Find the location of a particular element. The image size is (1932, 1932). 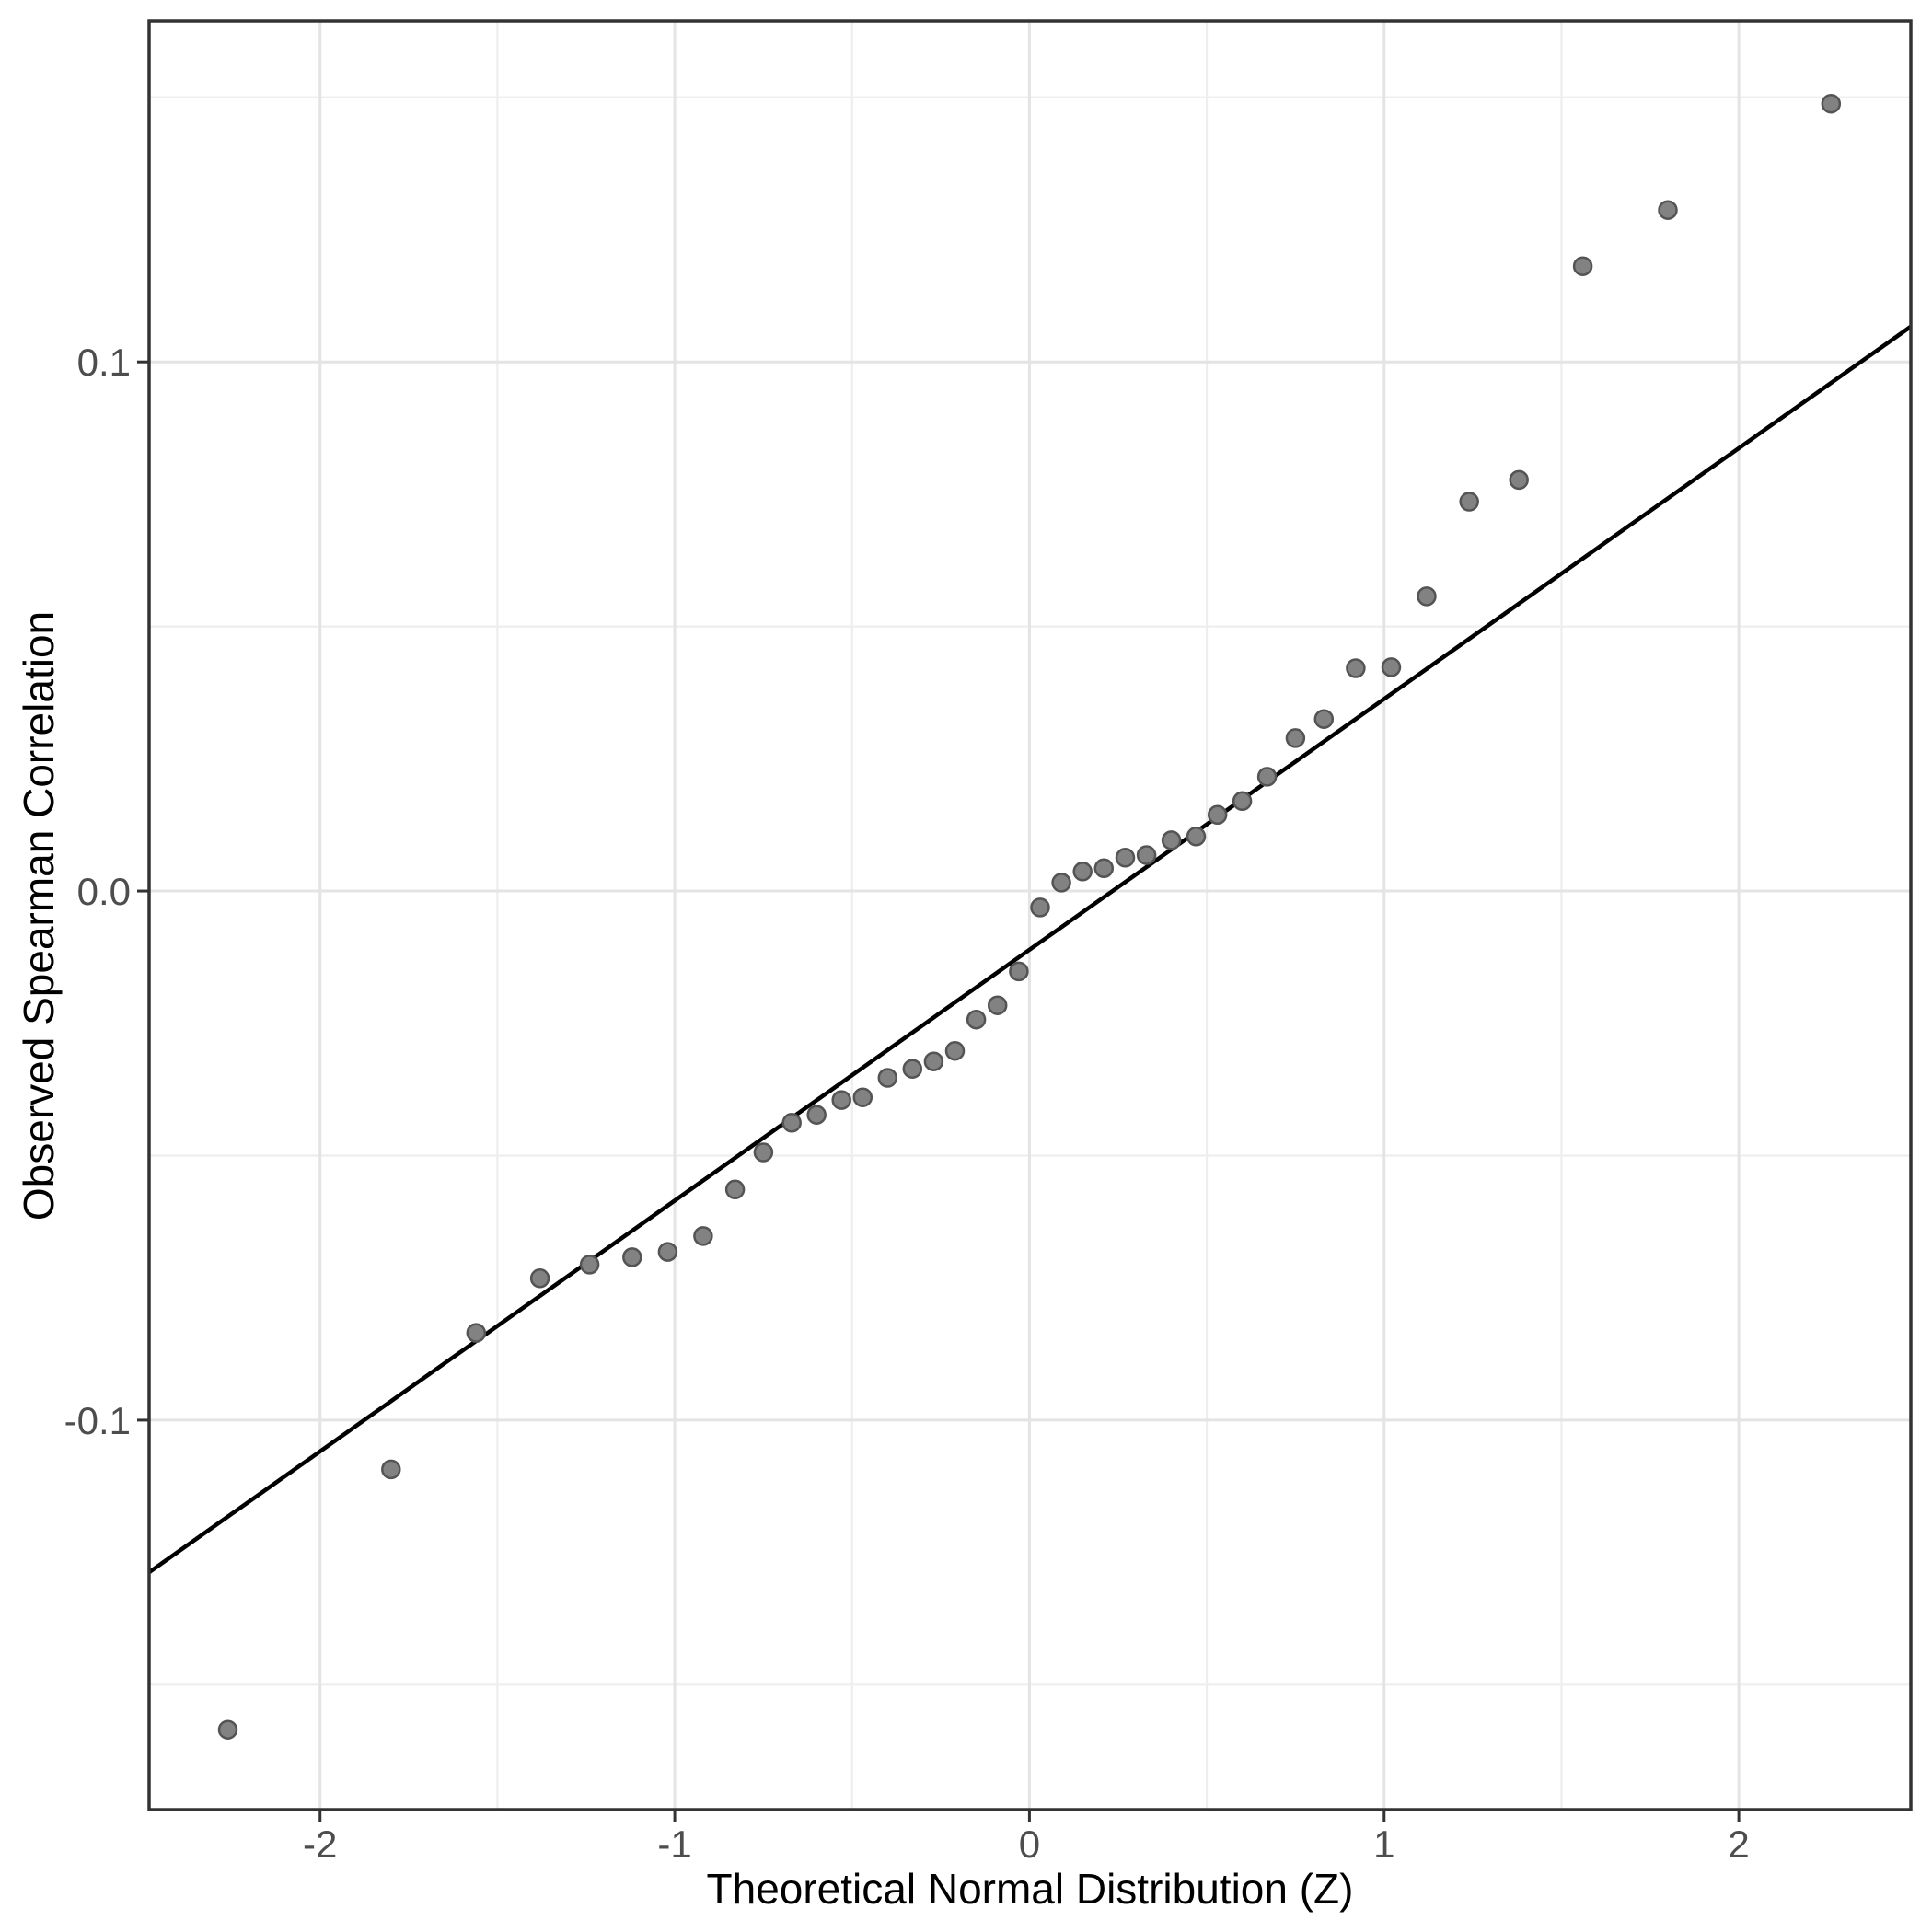

x-tick-label: 2 is located at coordinates (1739, 1844).